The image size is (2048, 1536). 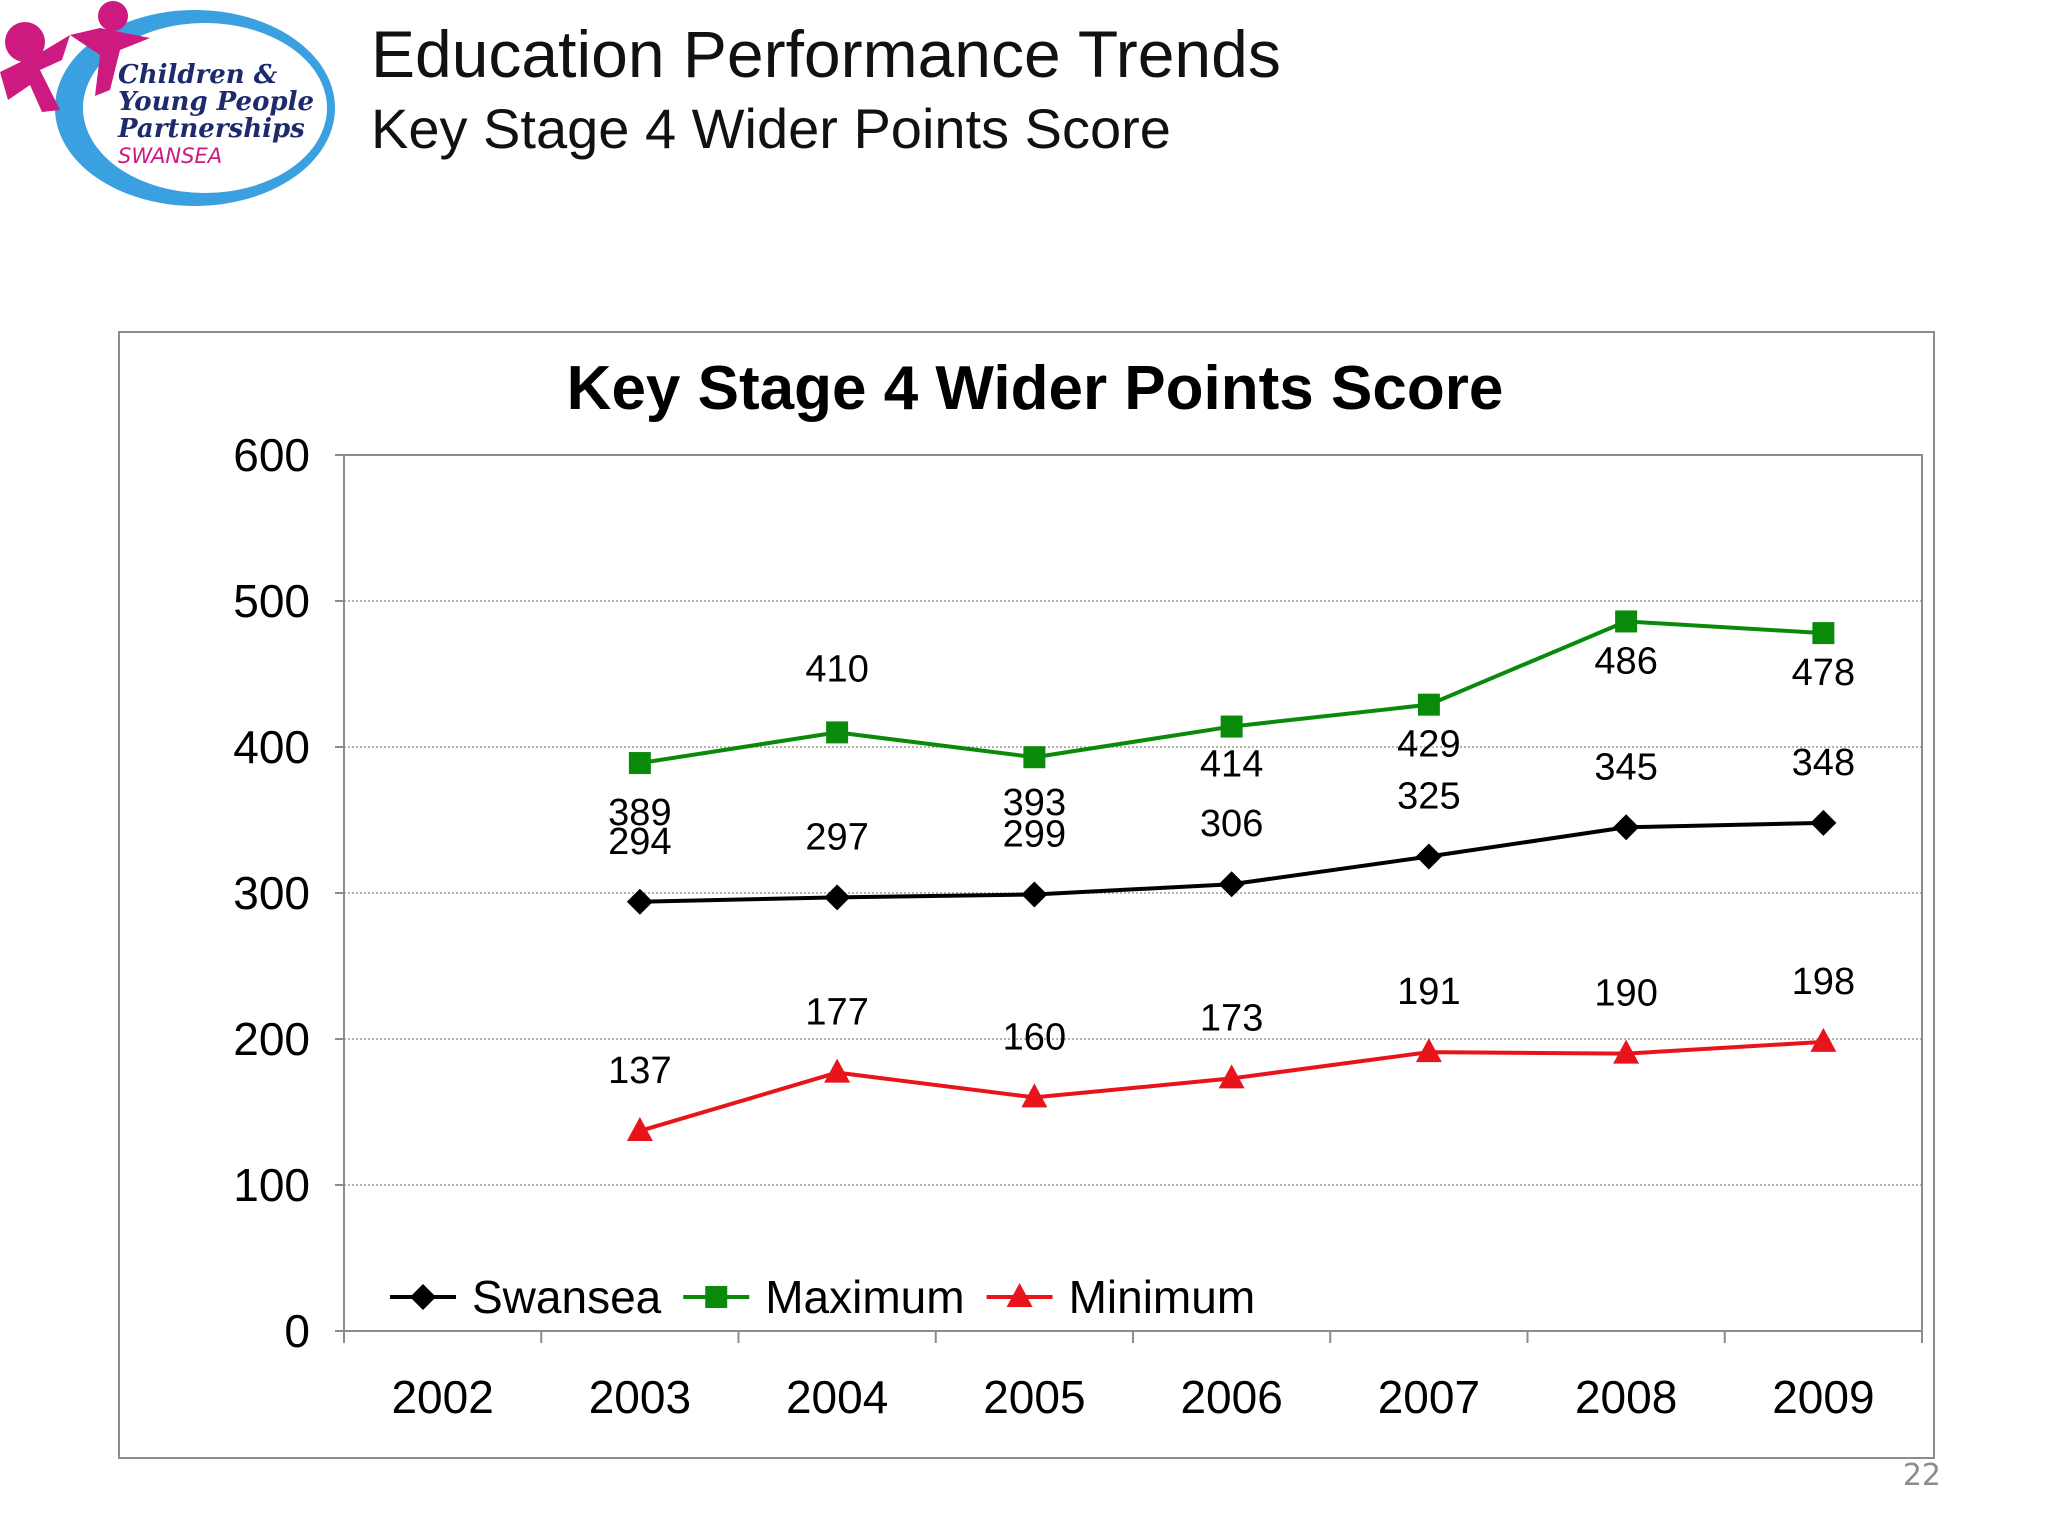 What do you see at coordinates (1162, 1297) in the screenshot?
I see `legend-label-minimum: Minimum` at bounding box center [1162, 1297].